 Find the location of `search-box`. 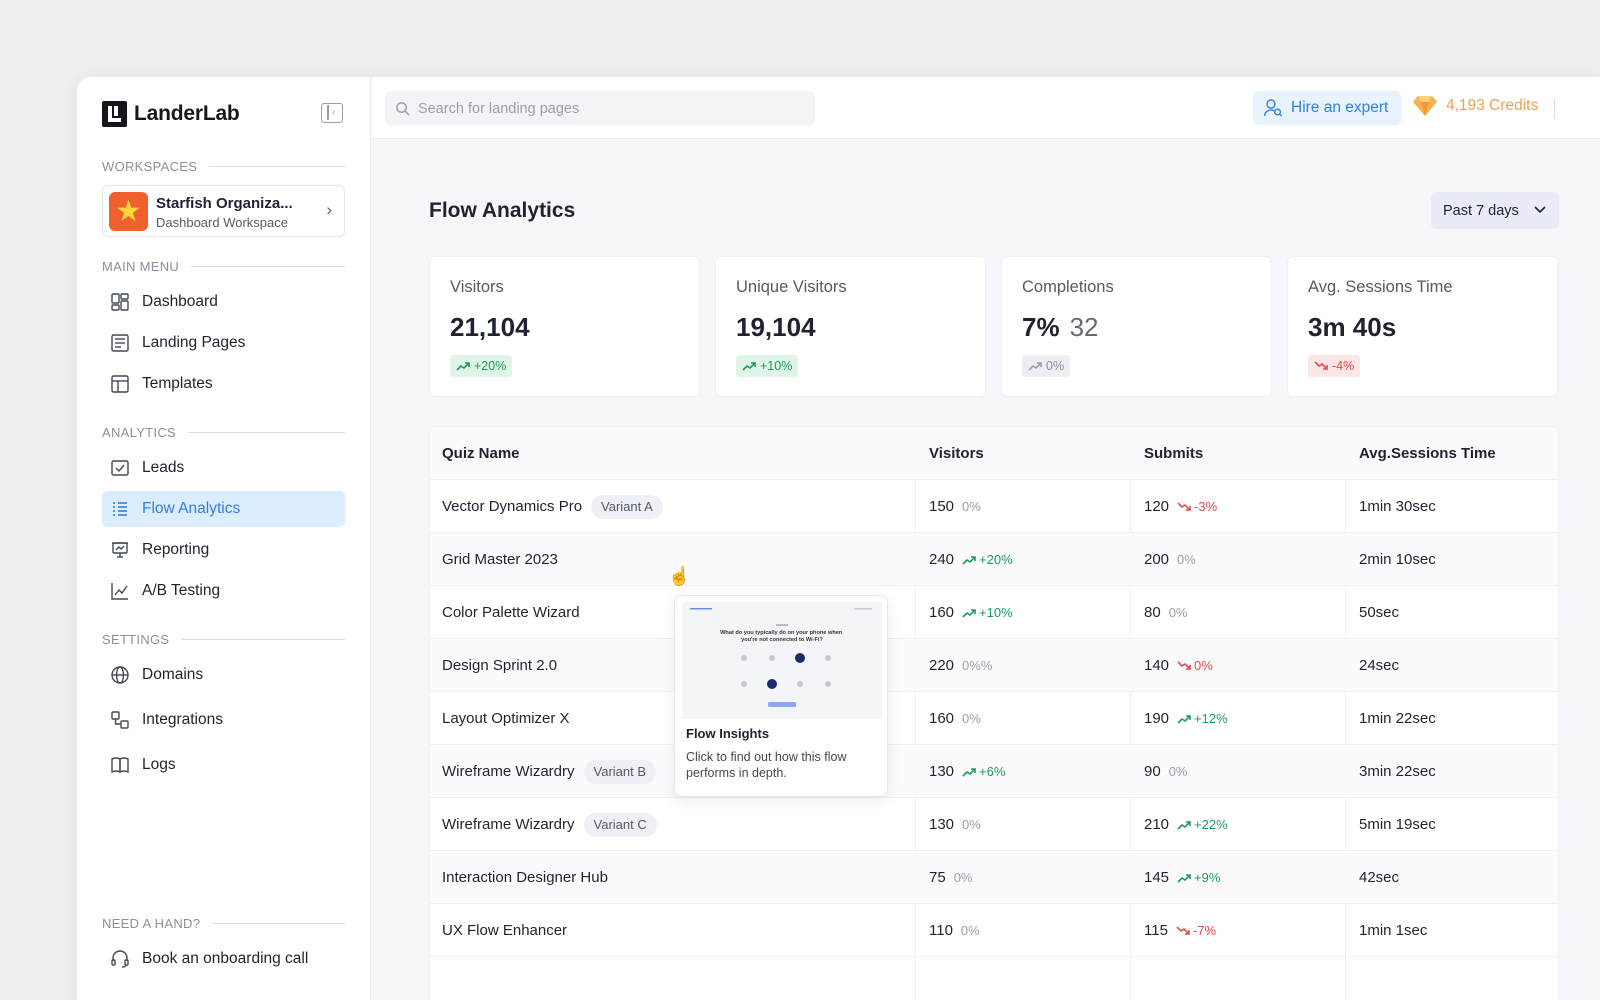

search-box is located at coordinates (600, 108).